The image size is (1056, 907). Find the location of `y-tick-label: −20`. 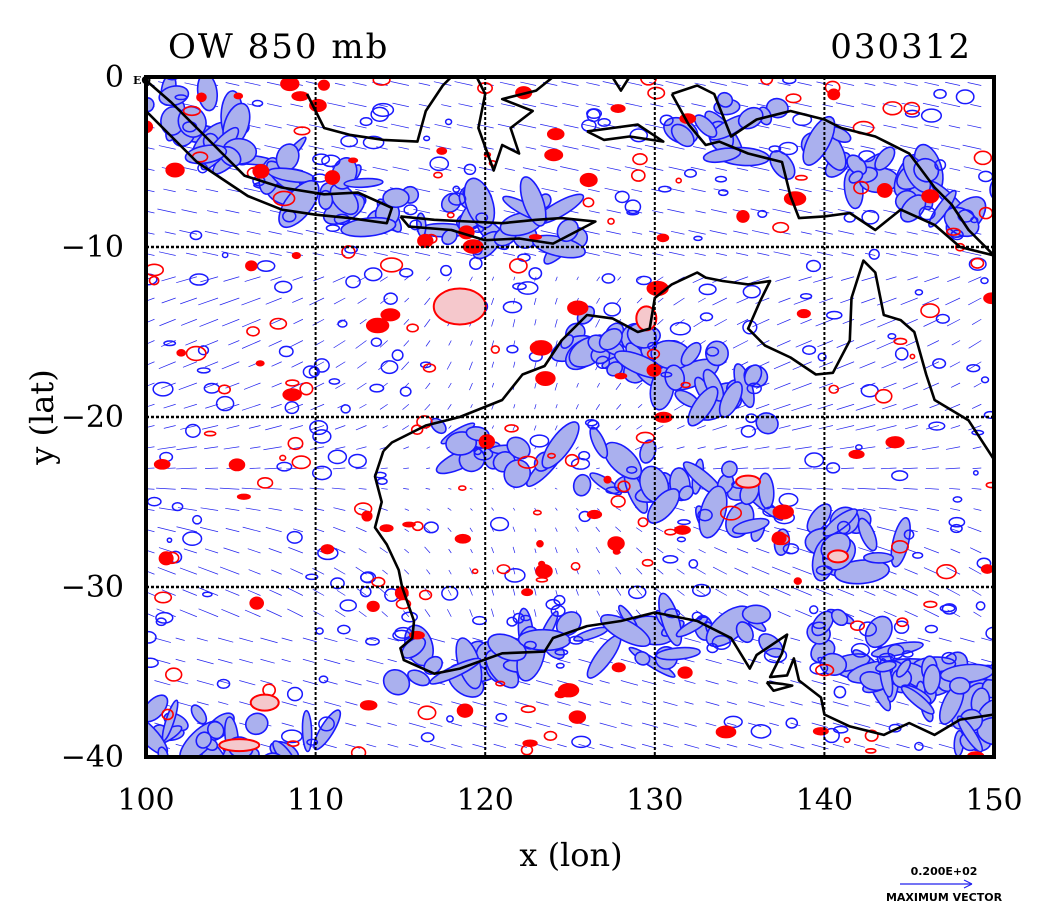

y-tick-label: −20 is located at coordinates (92, 417).